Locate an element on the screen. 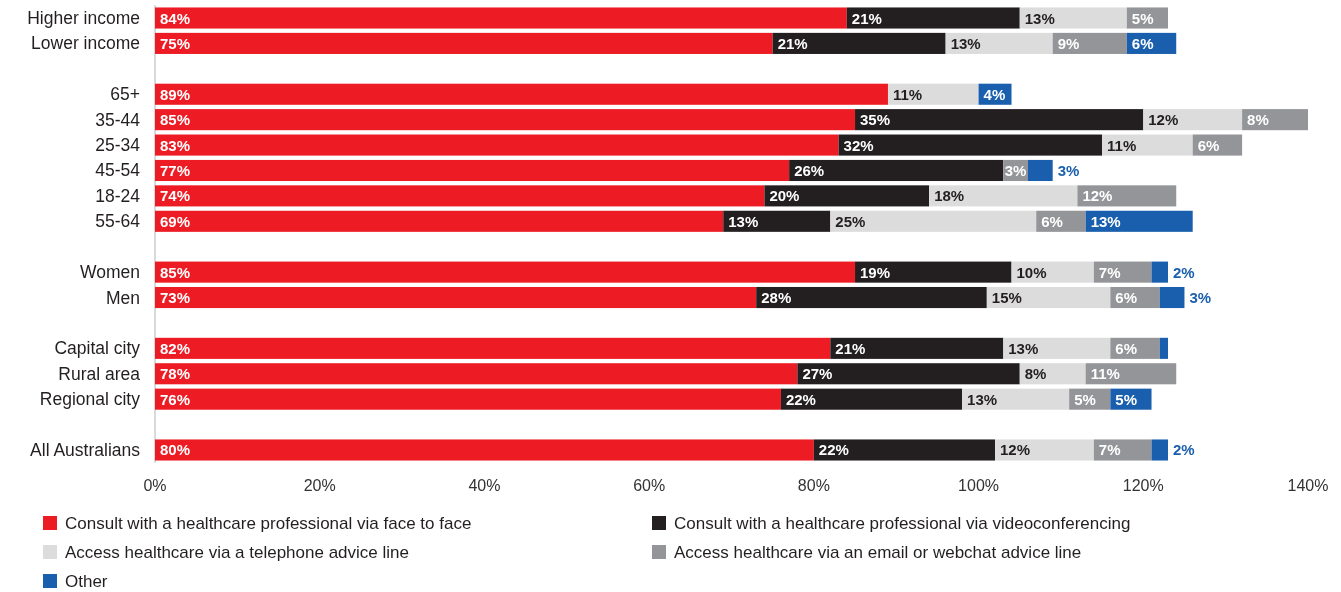 Image resolution: width=1341 pixels, height=592 pixels. data-label: 22% is located at coordinates (833, 450).